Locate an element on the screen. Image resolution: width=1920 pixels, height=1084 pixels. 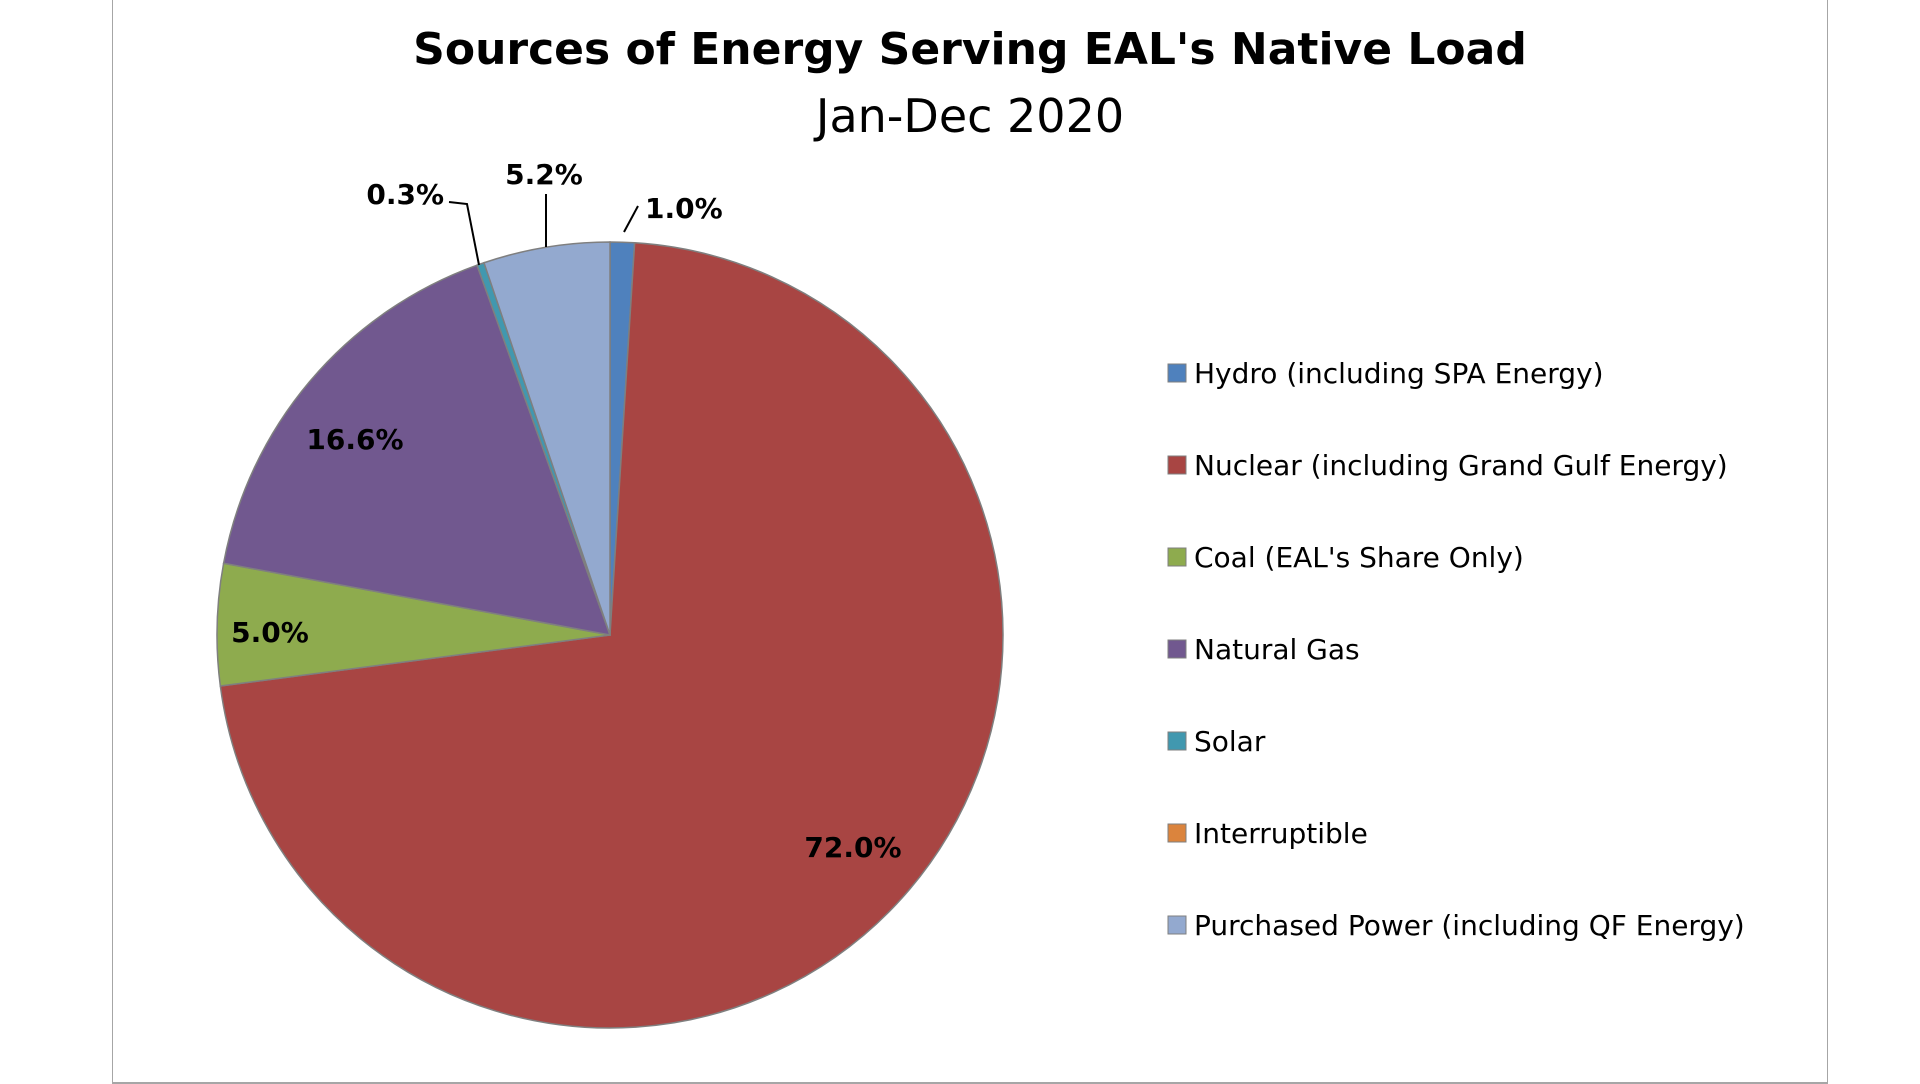
legend-item-interruptible: Interruptible is located at coordinates (1267, 833).